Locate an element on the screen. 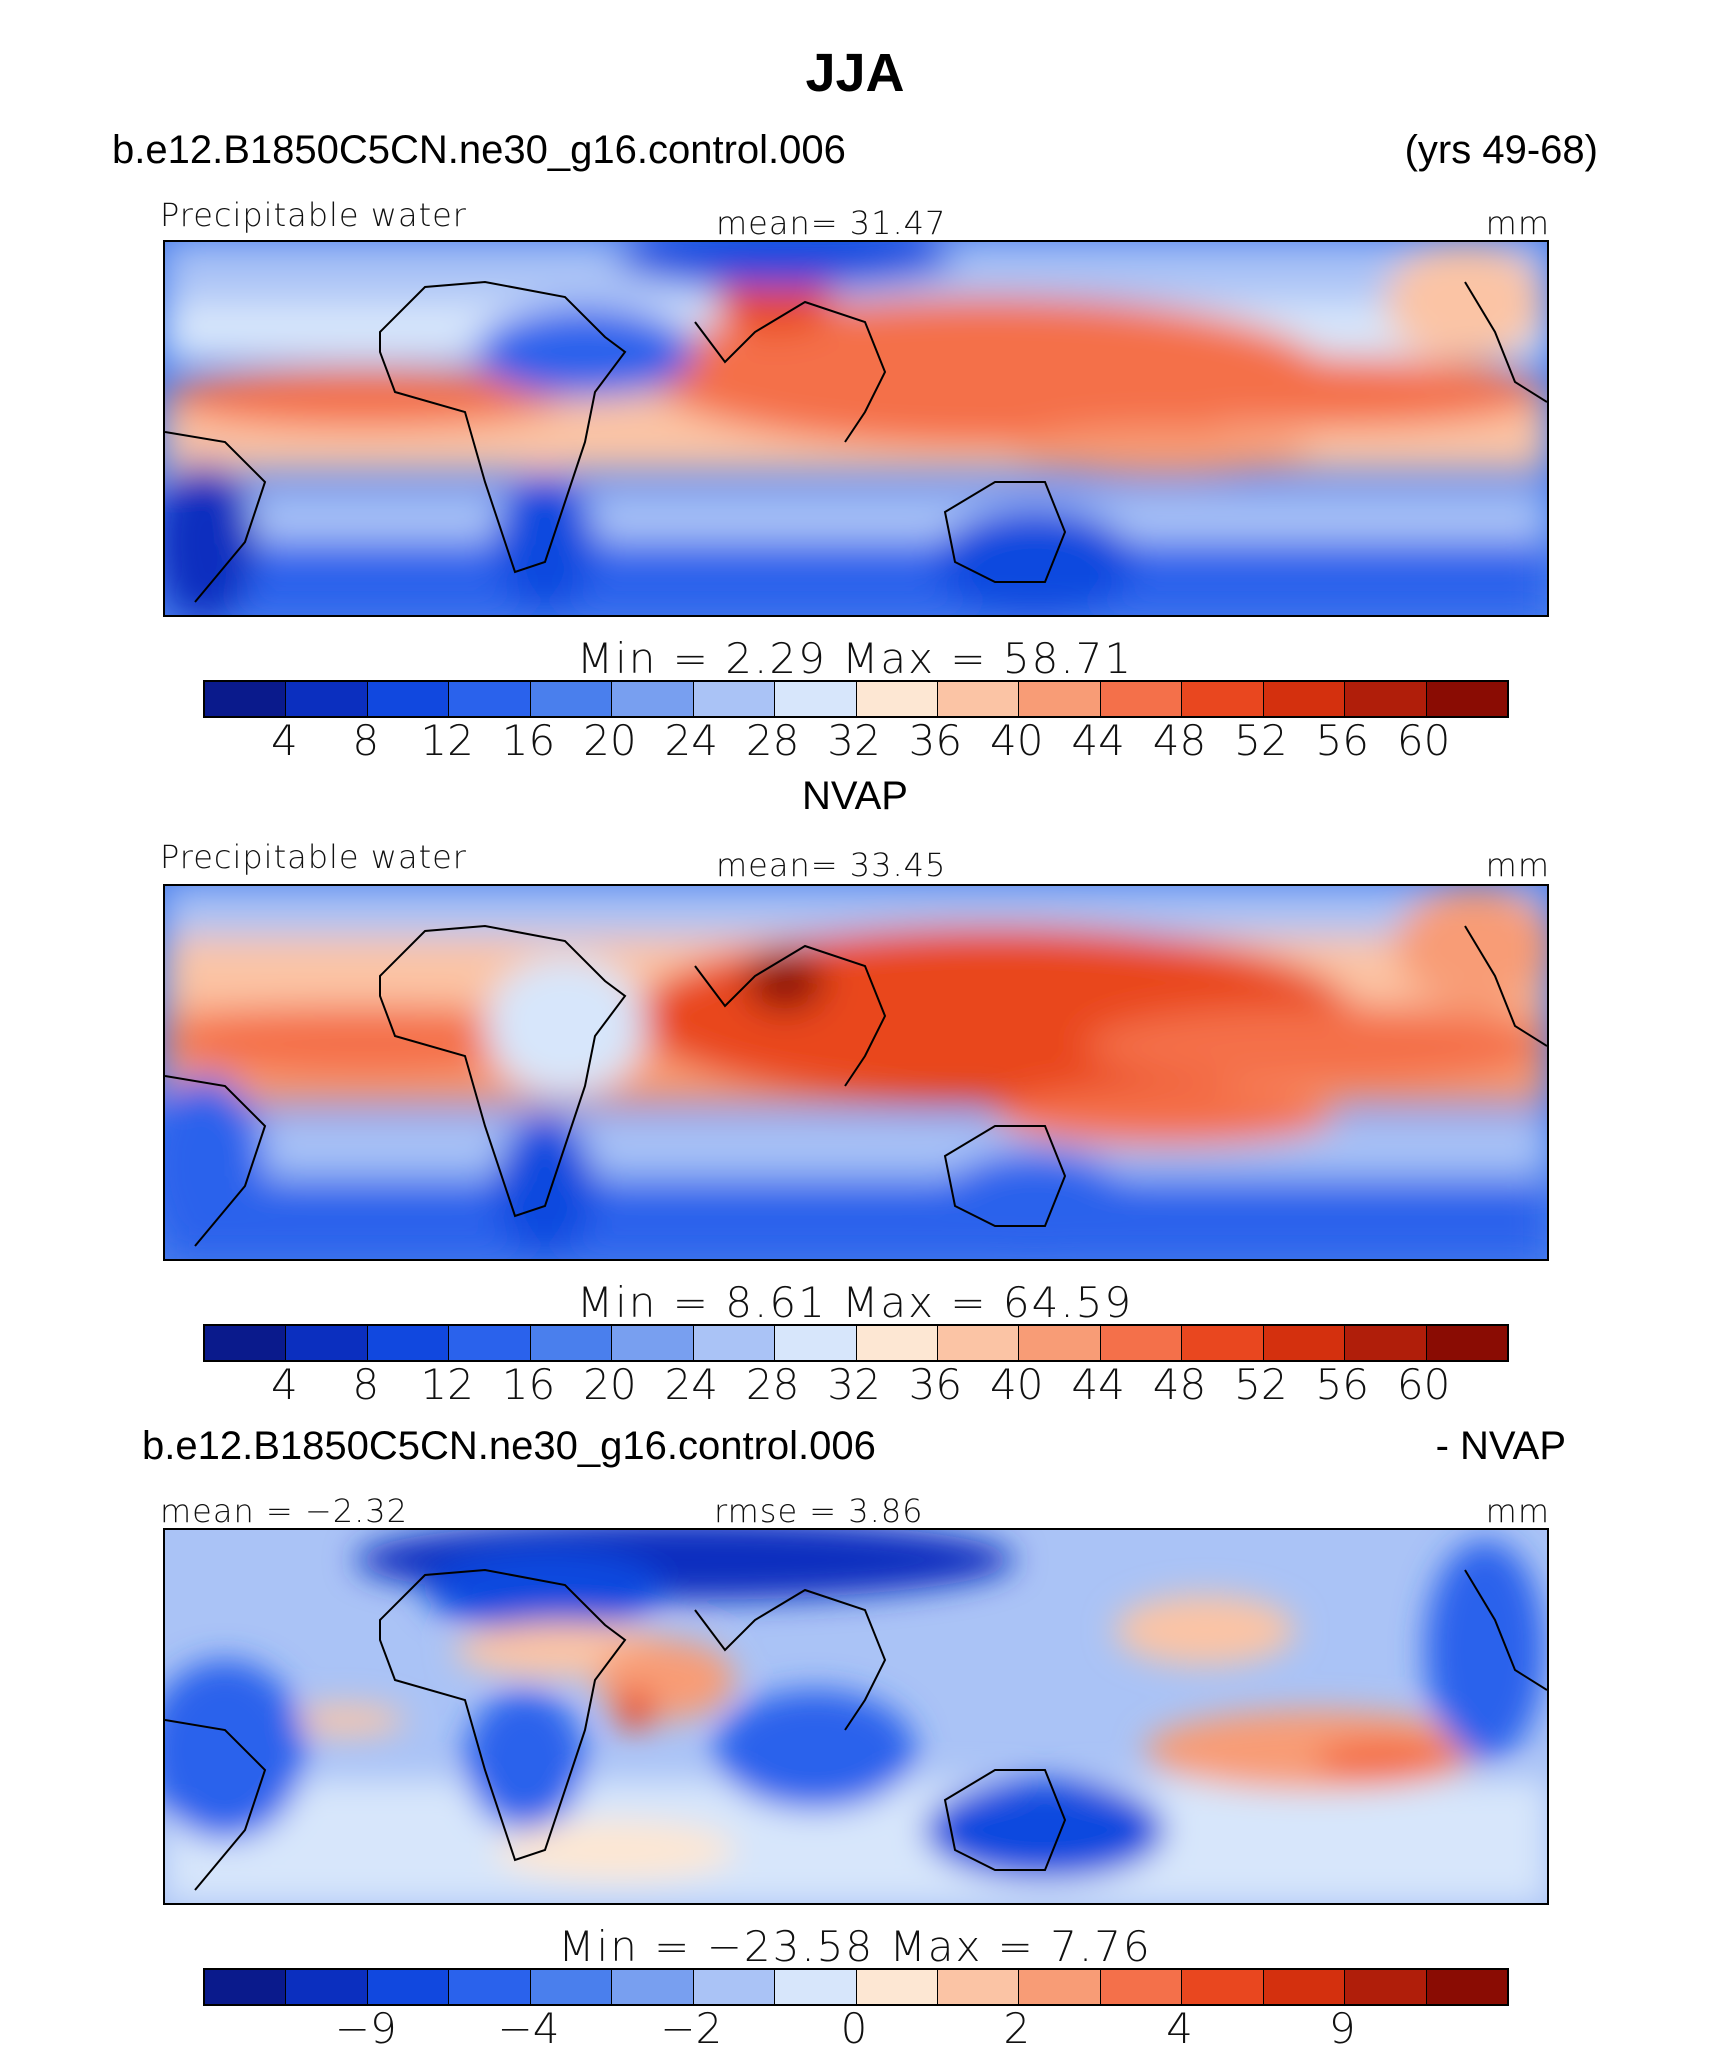 This screenshot has width=1710, height=2064. nvap-map is located at coordinates (856, 1072).